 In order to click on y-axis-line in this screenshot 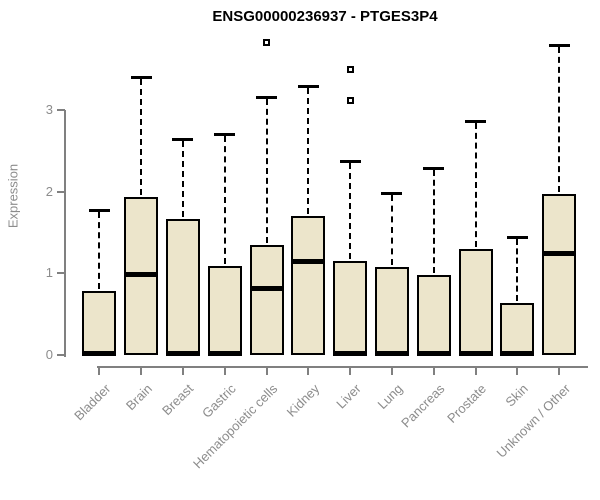, I will do `click(65, 233)`.